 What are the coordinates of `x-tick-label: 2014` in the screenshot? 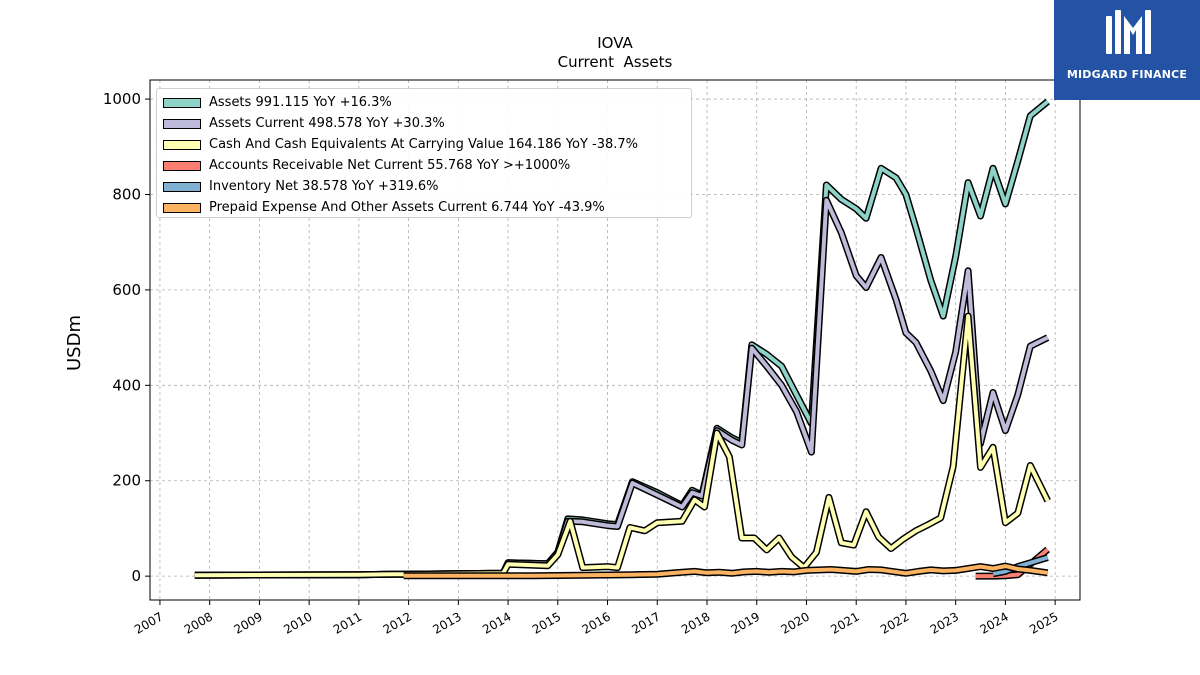 It's located at (496, 622).